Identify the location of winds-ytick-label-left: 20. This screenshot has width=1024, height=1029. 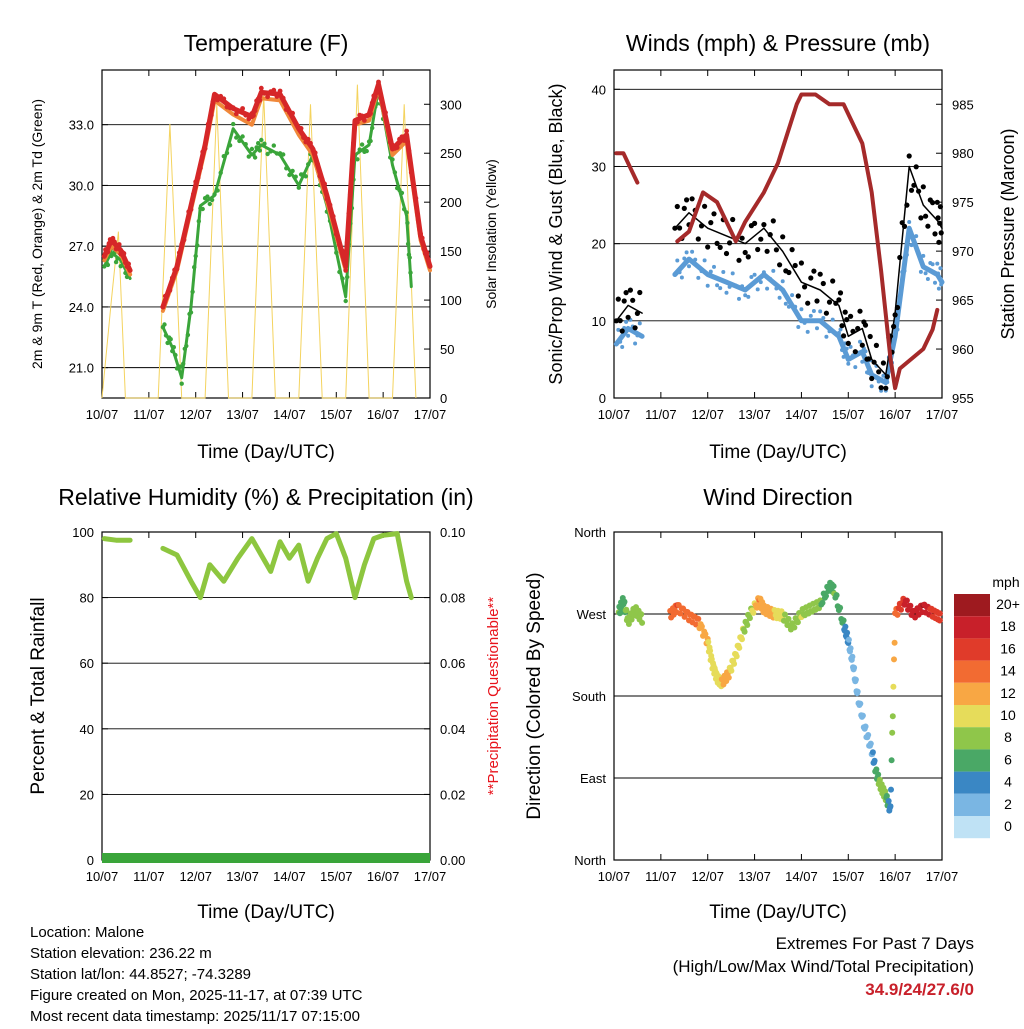
(599, 244).